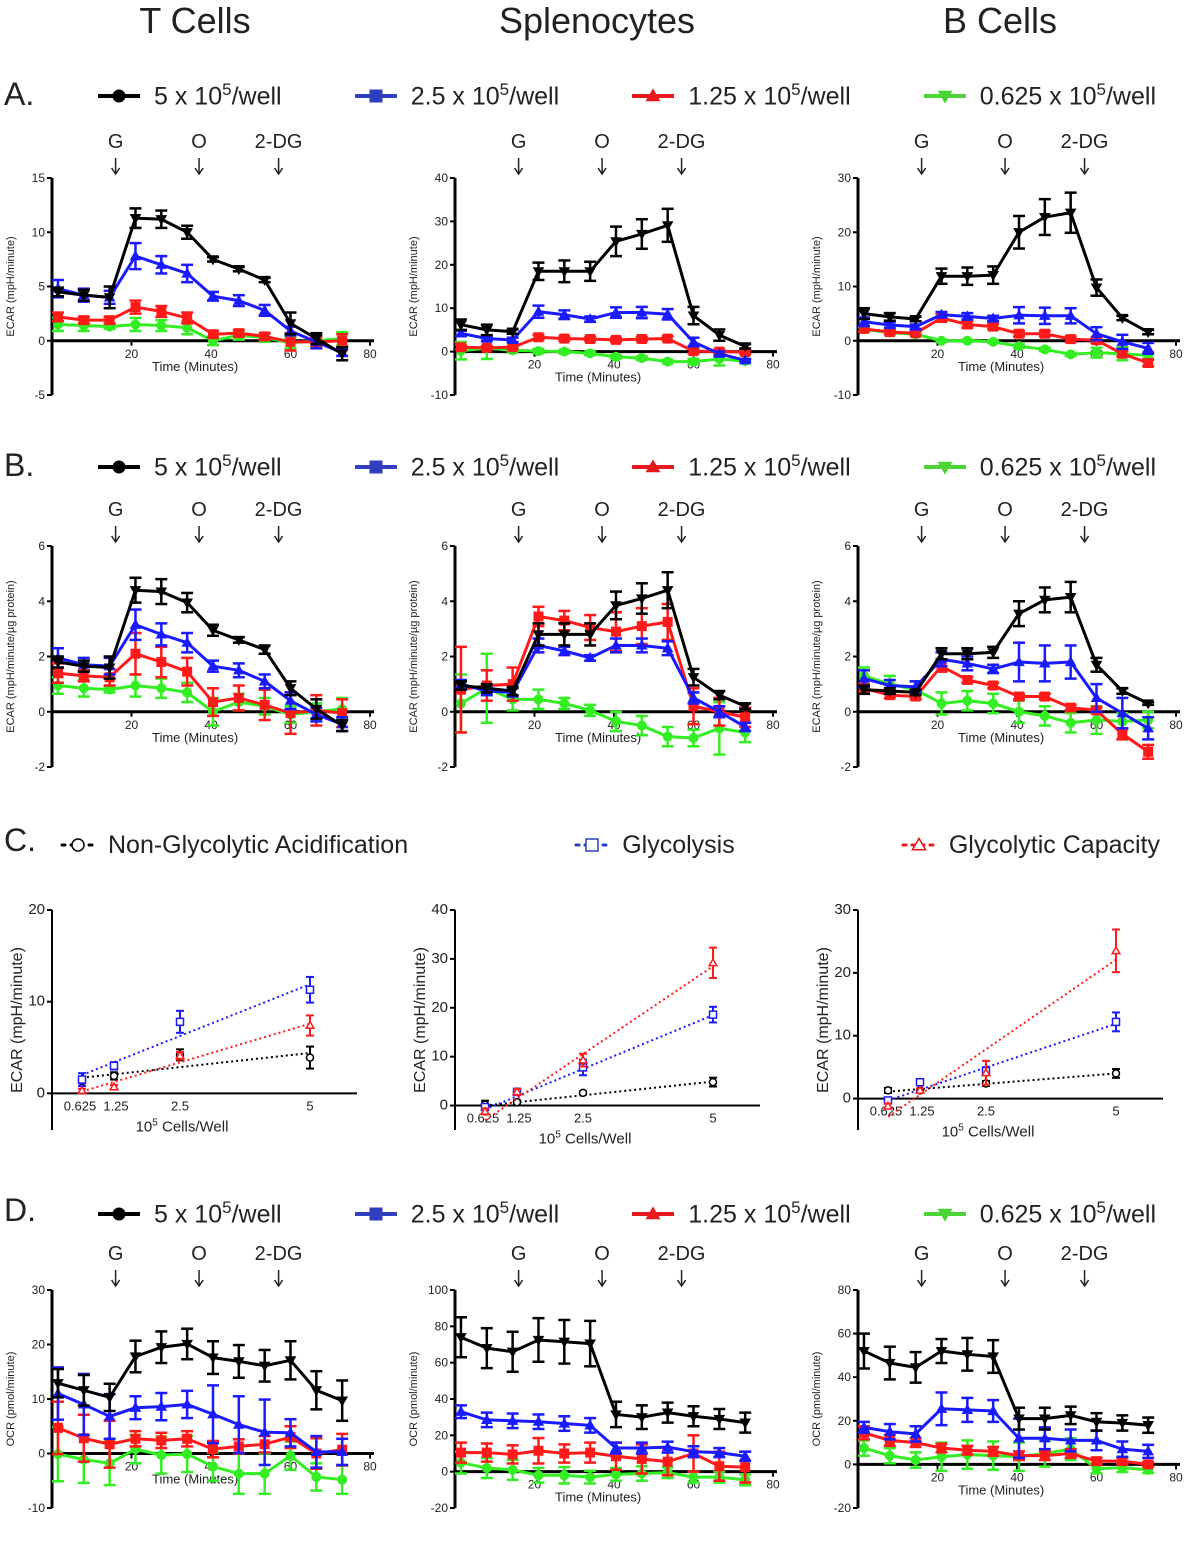  What do you see at coordinates (1054, 844) in the screenshot?
I see `legend-label: Glycolytic Capacity` at bounding box center [1054, 844].